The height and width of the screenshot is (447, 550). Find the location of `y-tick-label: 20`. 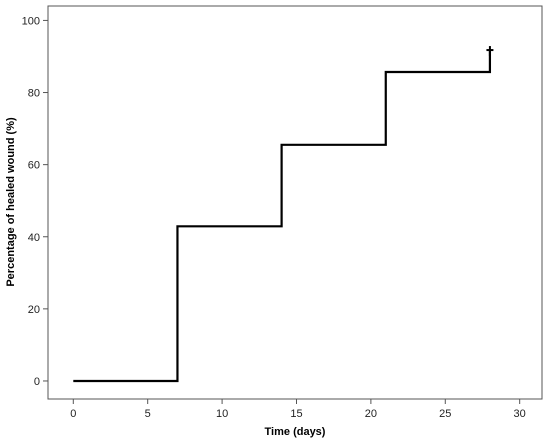

y-tick-label: 20 is located at coordinates (34, 310).